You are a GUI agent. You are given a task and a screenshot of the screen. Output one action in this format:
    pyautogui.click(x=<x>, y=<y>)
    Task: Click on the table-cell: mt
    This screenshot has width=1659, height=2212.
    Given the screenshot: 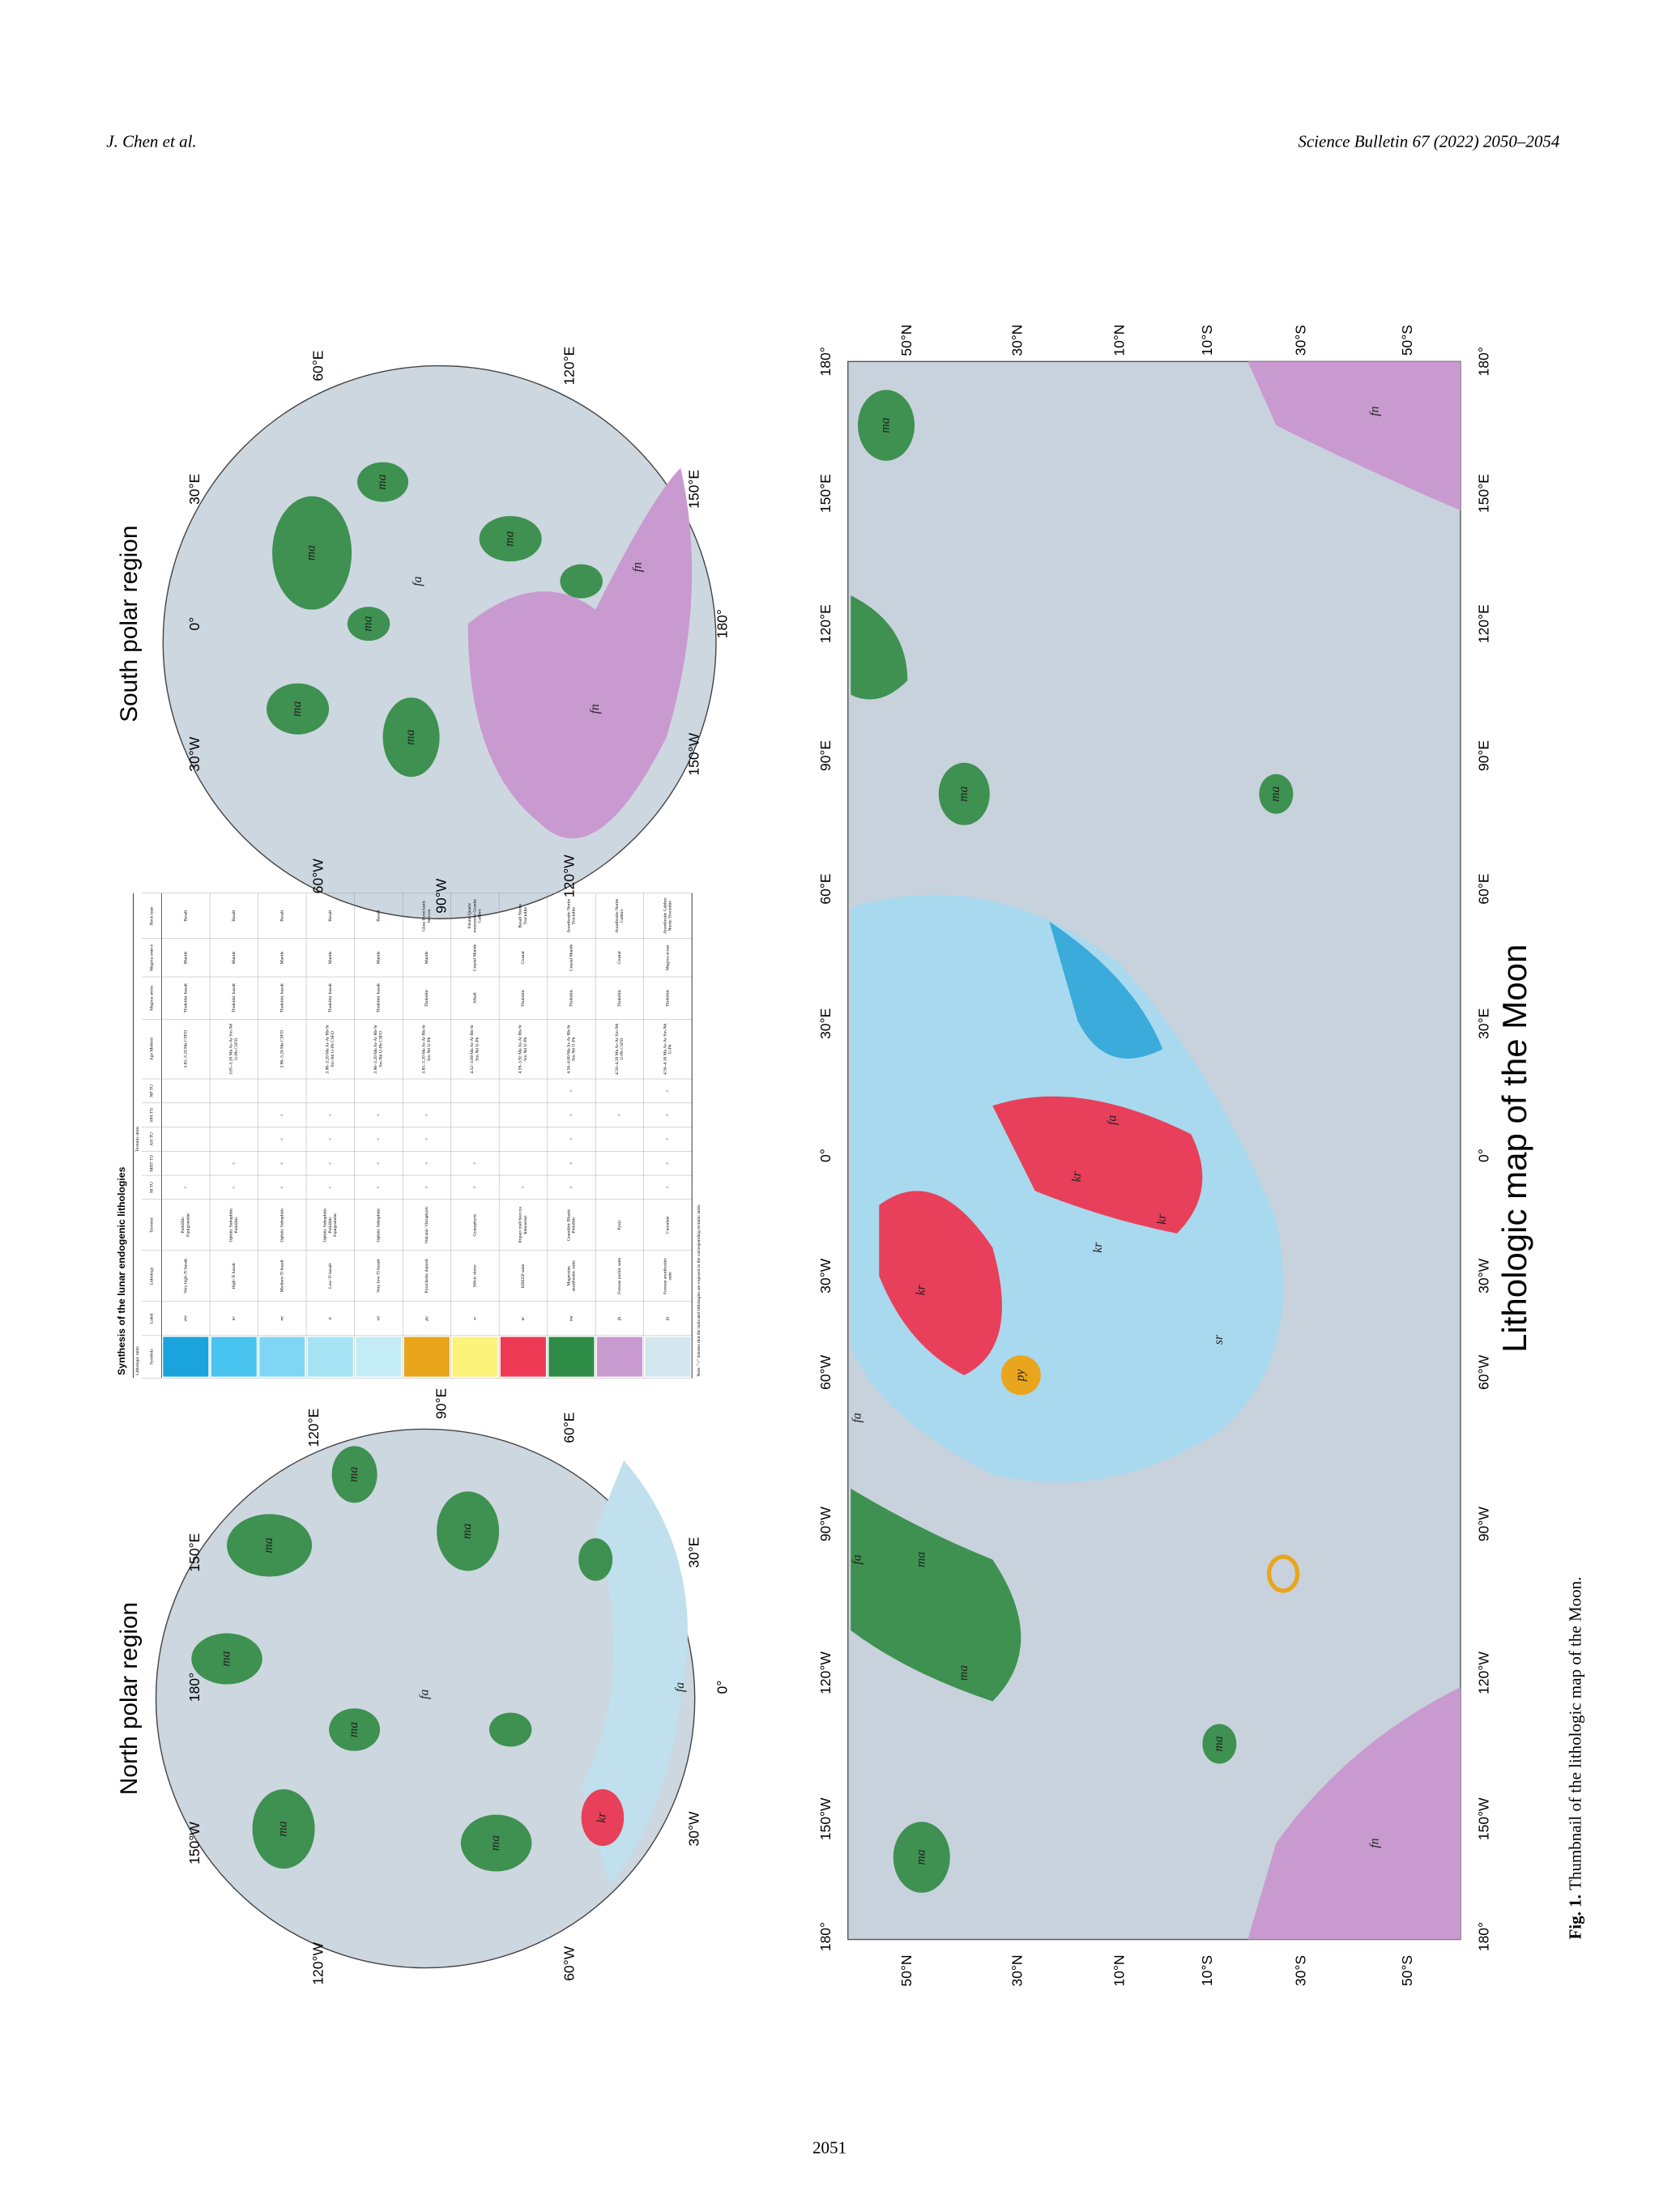 What is the action you would take?
    pyautogui.click(x=282, y=1318)
    